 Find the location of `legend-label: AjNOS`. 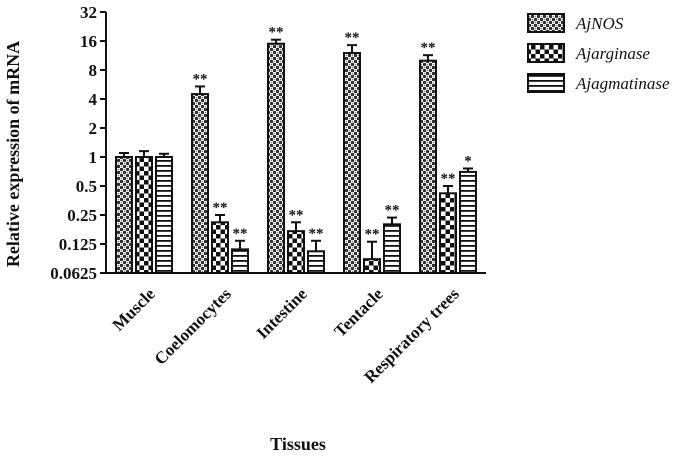

legend-label: AjNOS is located at coordinates (599, 23).